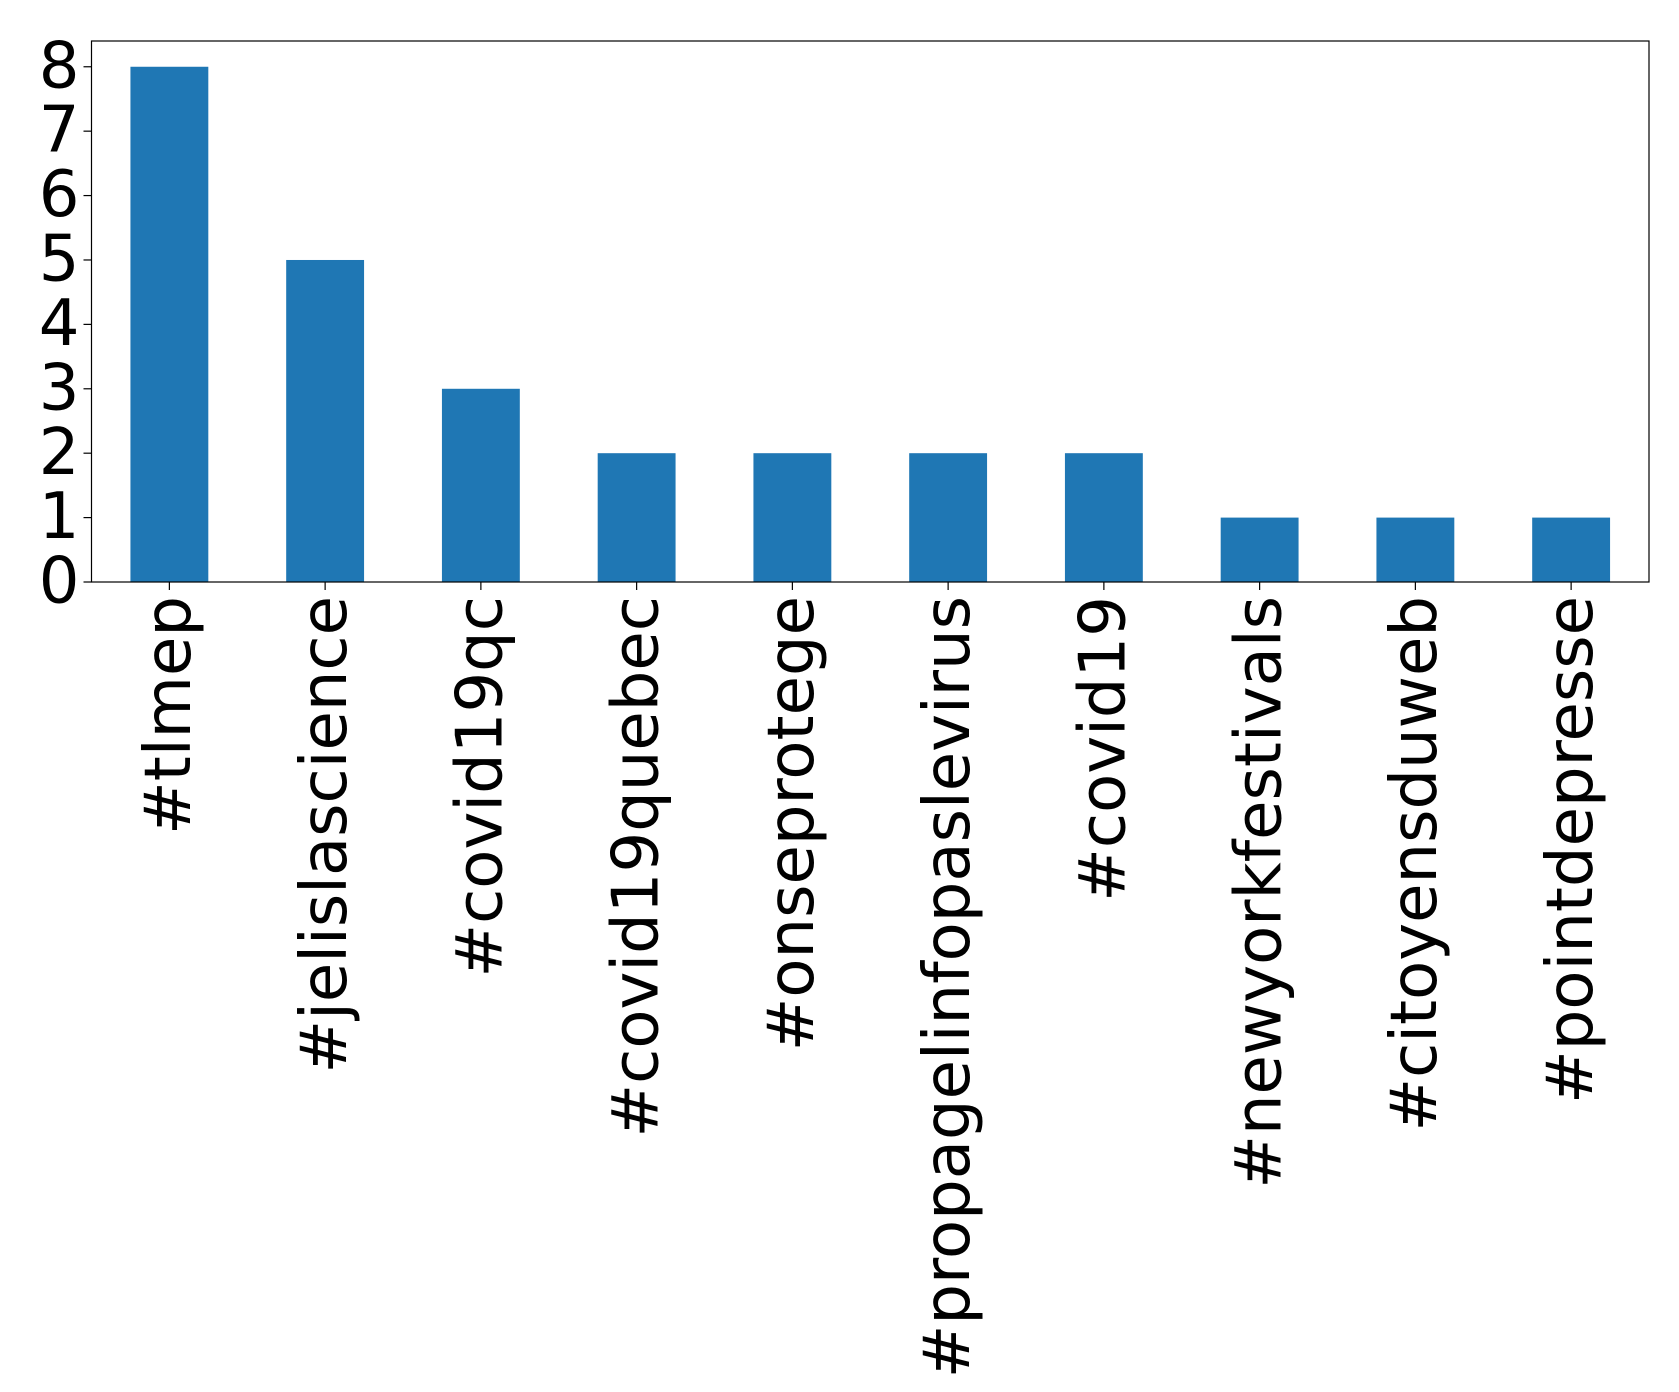  Describe the element at coordinates (59, 324) in the screenshot. I see `y-tick-label: 4` at that location.